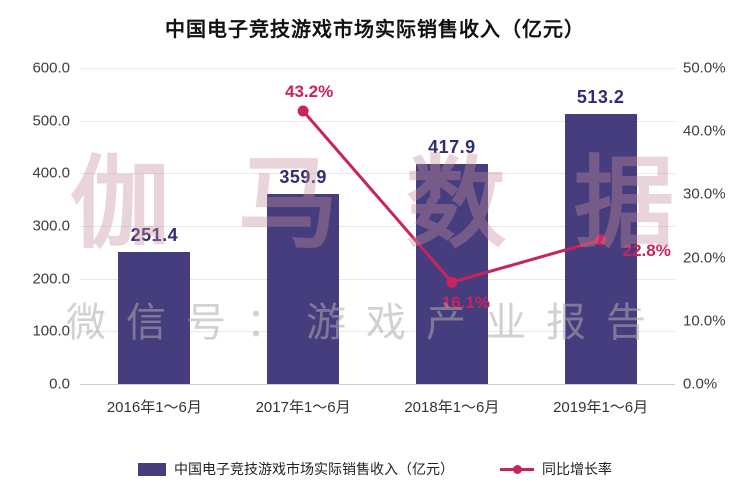 Image resolution: width=750 pixels, height=492 pixels. Describe the element at coordinates (704, 131) in the screenshot. I see `right-axis-tick-label: 40.0%` at that location.